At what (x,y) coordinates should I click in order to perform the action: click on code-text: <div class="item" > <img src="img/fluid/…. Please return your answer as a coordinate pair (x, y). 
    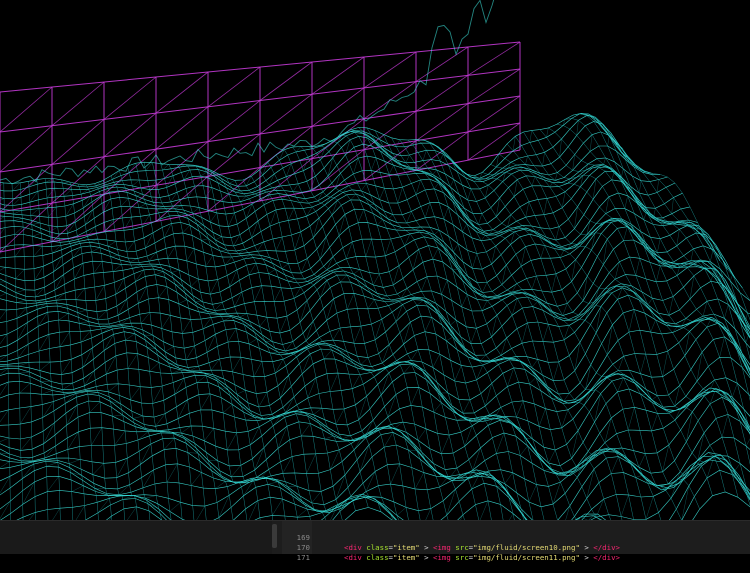
    Looking at the image, I should click on (482, 558).